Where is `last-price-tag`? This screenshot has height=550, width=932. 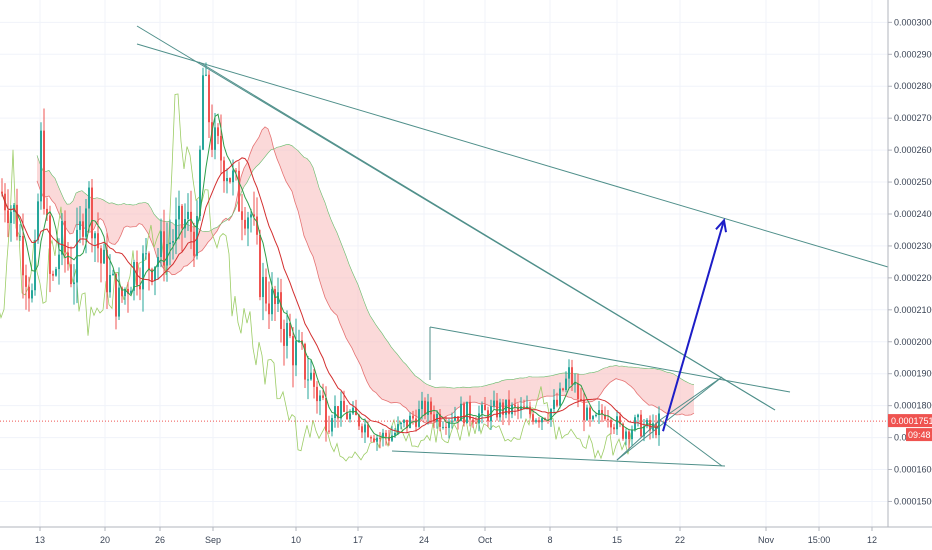 last-price-tag is located at coordinates (910, 421).